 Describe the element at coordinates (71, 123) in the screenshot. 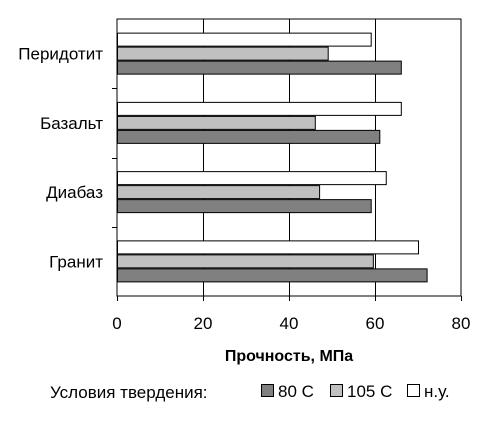

I see `category-label: Базальт` at that location.